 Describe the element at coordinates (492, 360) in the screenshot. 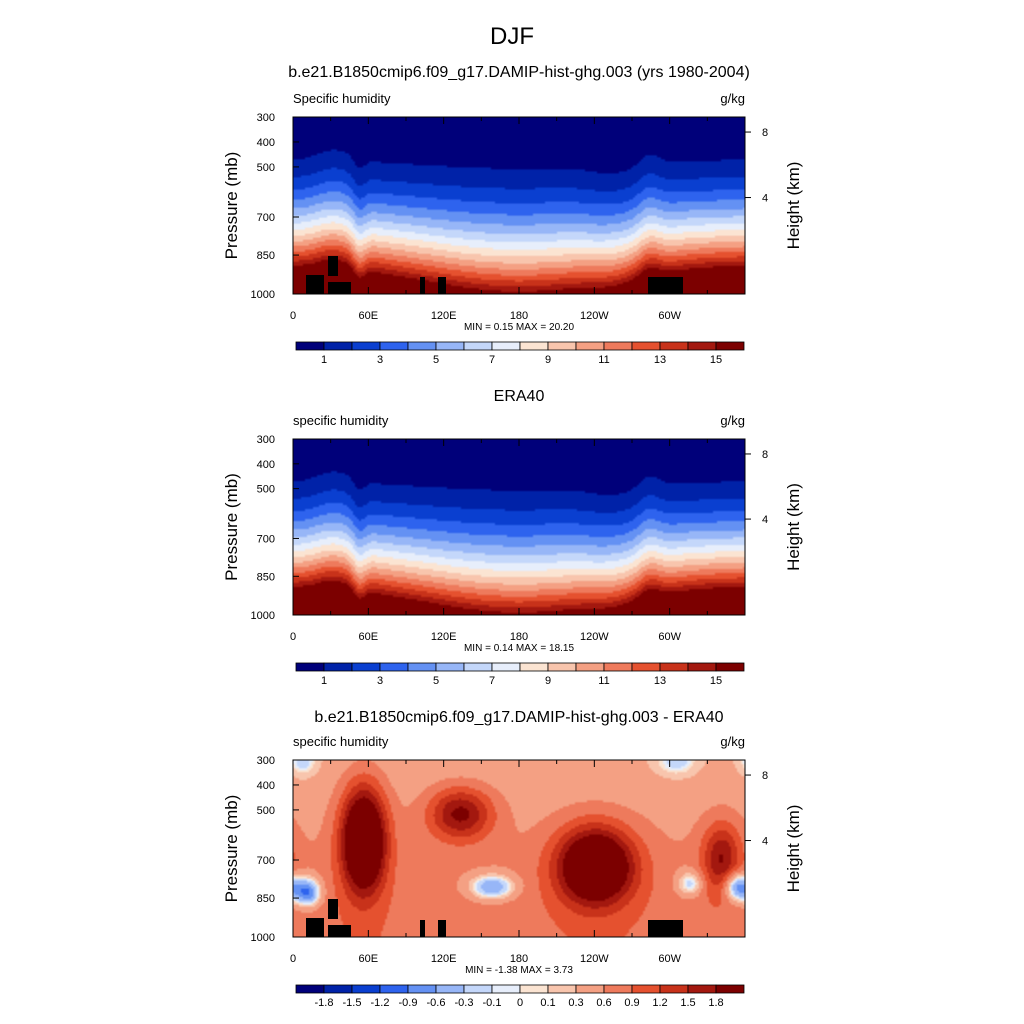

I see `colorbar-label: 7` at that location.